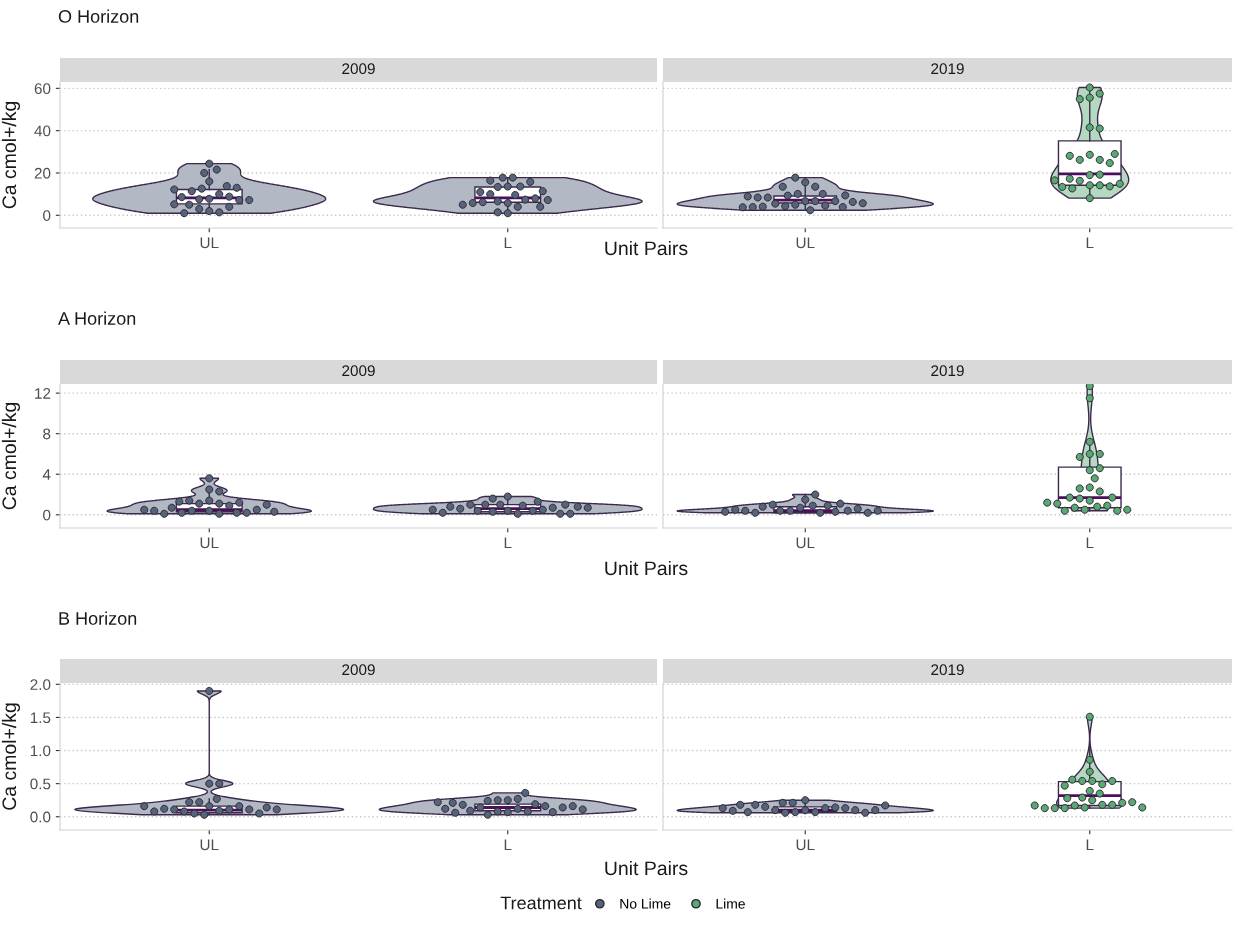  I want to click on y-tick-label: 20, so click(42, 173).